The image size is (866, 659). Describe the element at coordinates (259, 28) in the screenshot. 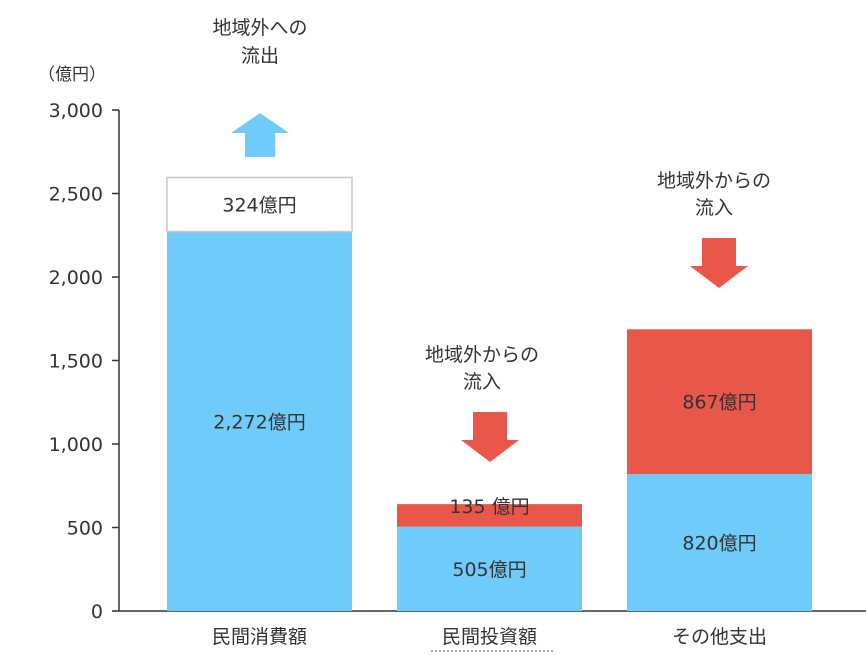

I see `annotation-text: 地域外への` at that location.